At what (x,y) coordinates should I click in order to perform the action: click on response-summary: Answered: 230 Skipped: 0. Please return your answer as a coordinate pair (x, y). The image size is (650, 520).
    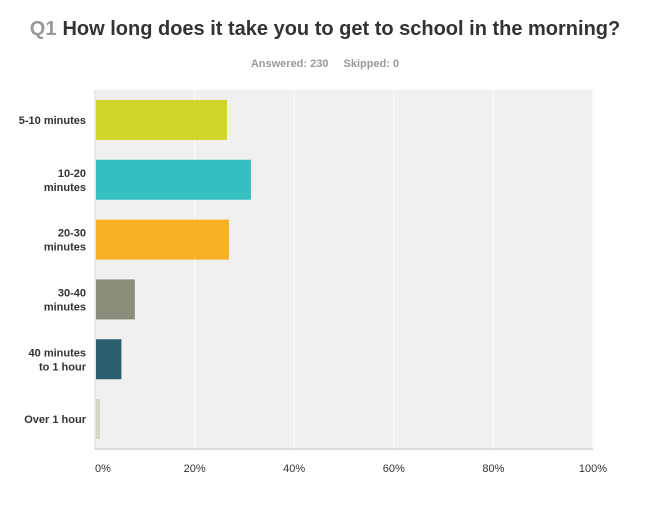
    Looking at the image, I should click on (325, 64).